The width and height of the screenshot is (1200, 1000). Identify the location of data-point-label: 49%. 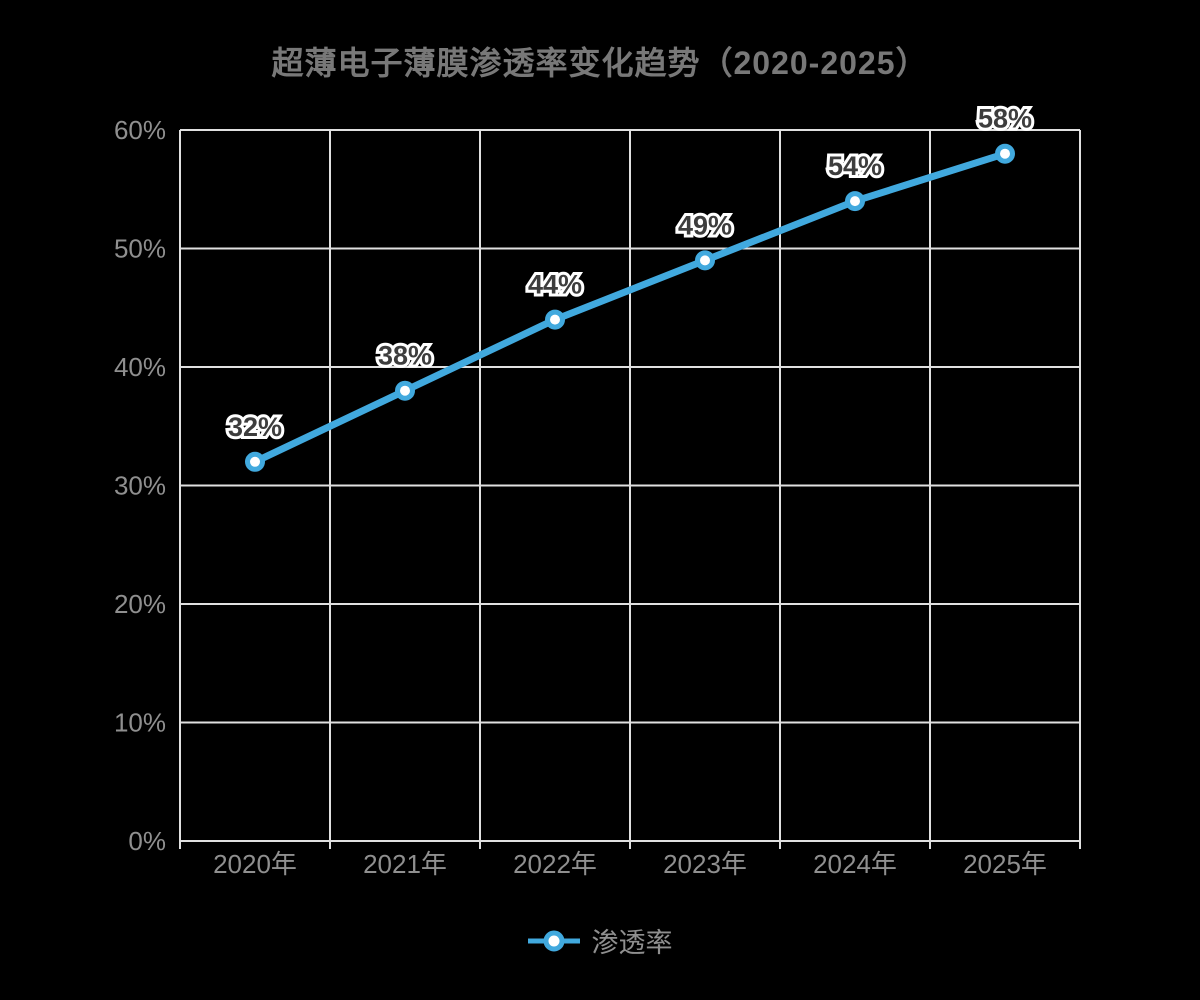
(705, 225).